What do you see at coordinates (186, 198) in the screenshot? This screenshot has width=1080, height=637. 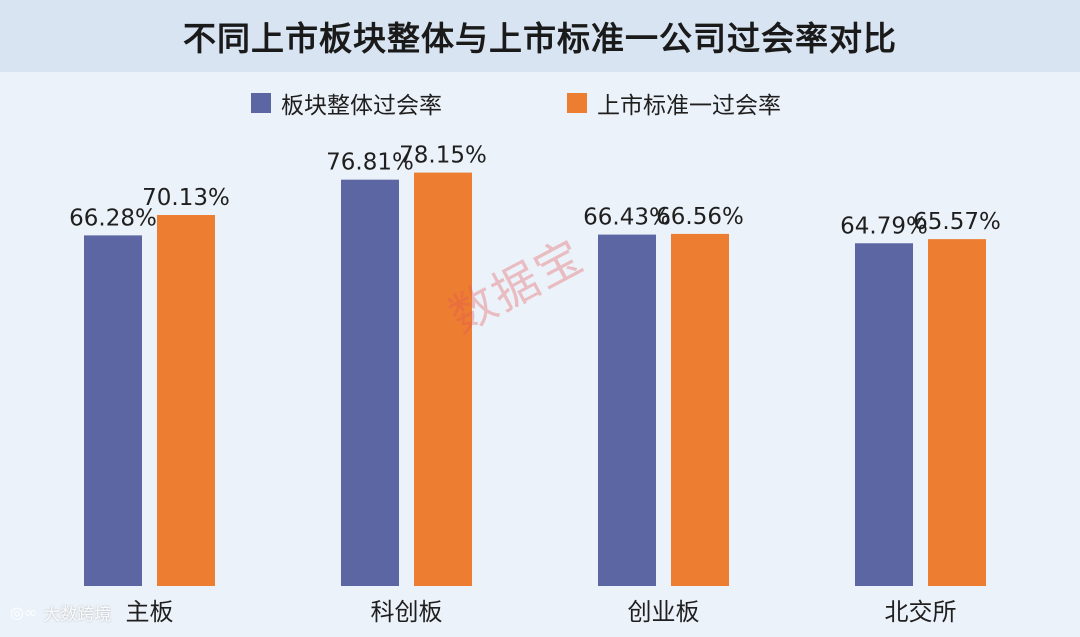 I see `data-label-standard1-0: 70.13%` at bounding box center [186, 198].